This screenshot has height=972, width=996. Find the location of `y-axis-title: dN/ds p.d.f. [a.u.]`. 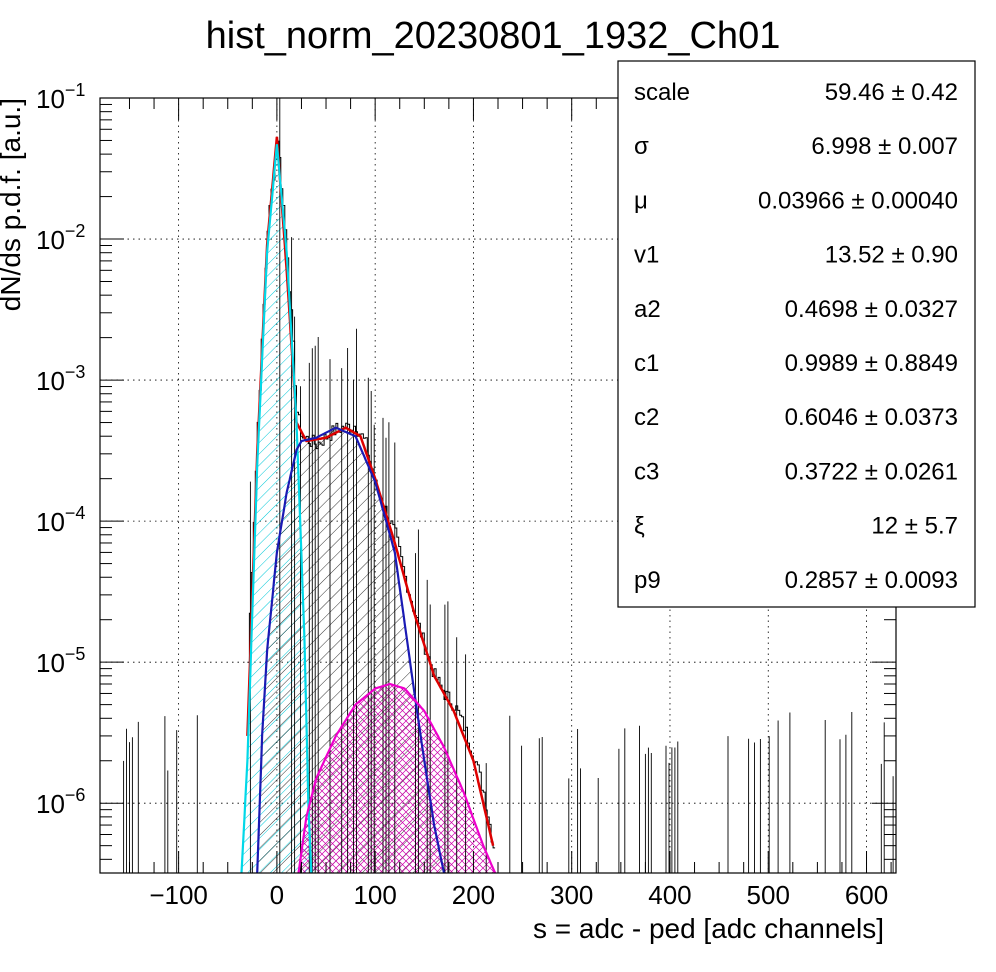

y-axis-title: dN/ds p.d.f. [a.u.] is located at coordinates (13, 204).